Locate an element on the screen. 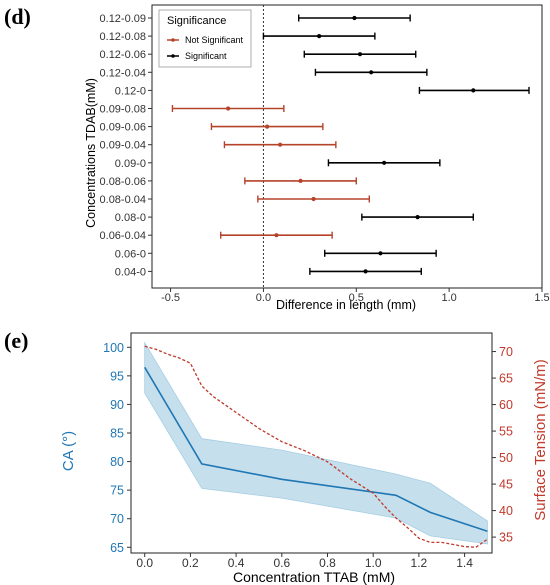 The height and width of the screenshot is (585, 550). category-label: 0.09-0.06 is located at coordinates (123, 128).